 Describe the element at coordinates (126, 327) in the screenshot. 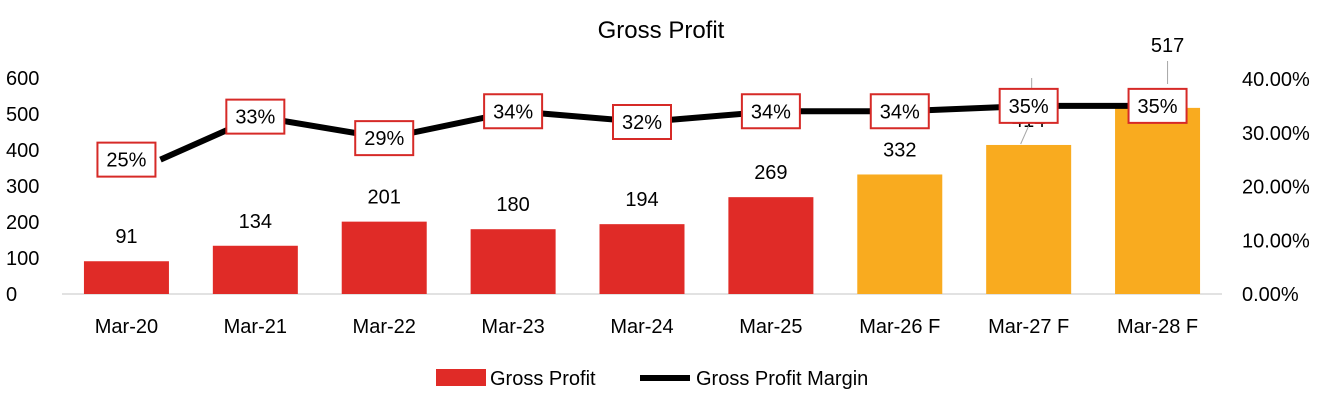

I see `category-label: Mar-20` at that location.